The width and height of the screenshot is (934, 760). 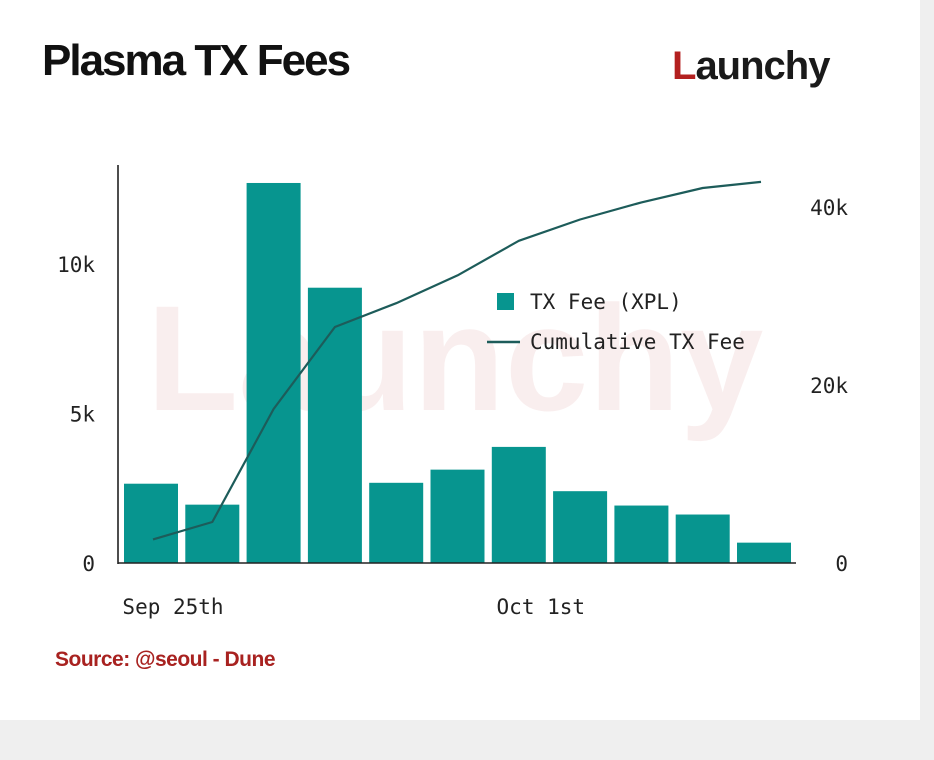 What do you see at coordinates (273, 372) in the screenshot?
I see `bar-sep-27th` at bounding box center [273, 372].